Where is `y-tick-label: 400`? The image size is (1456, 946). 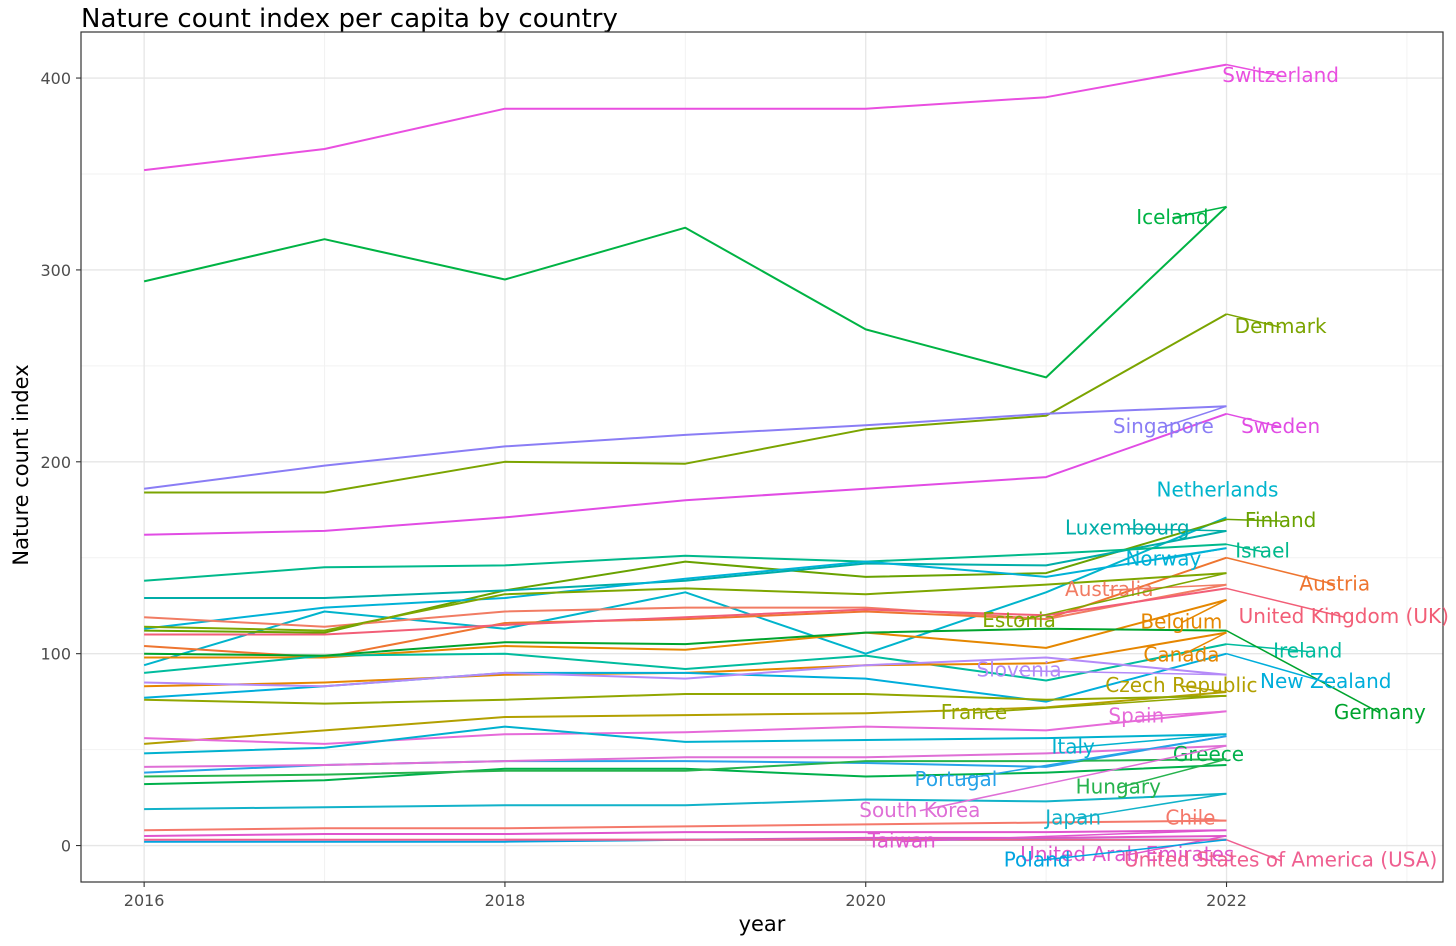
y-tick-label: 400 is located at coordinates (55, 78).